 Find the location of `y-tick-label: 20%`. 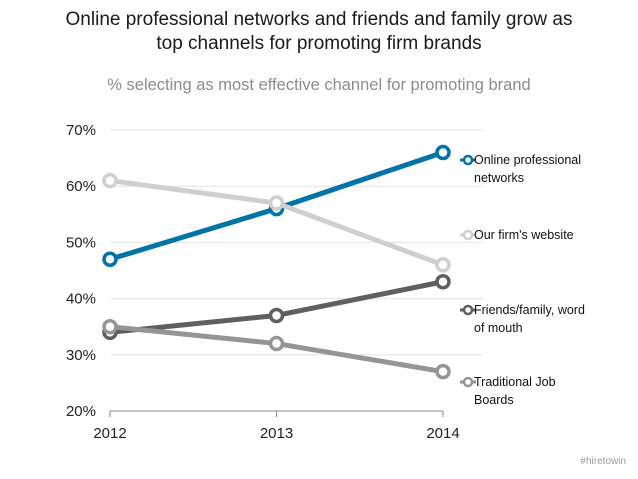

y-tick-label: 20% is located at coordinates (81, 411).